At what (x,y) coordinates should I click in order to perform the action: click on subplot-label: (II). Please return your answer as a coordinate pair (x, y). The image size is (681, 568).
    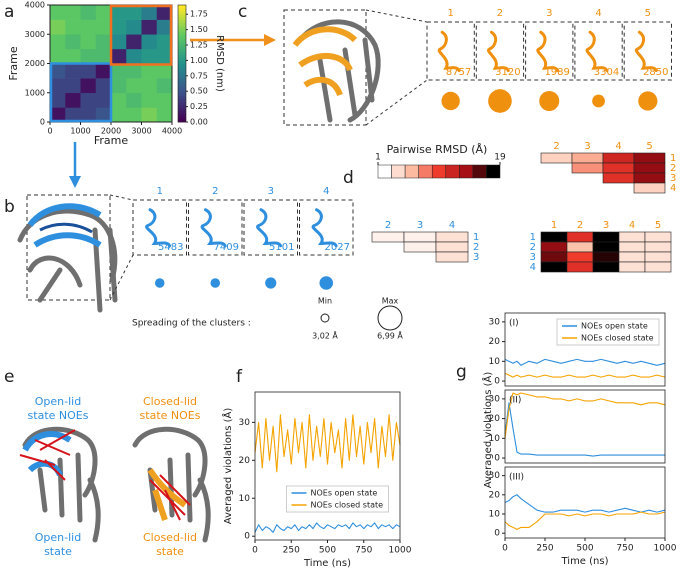
    Looking at the image, I should click on (515, 401).